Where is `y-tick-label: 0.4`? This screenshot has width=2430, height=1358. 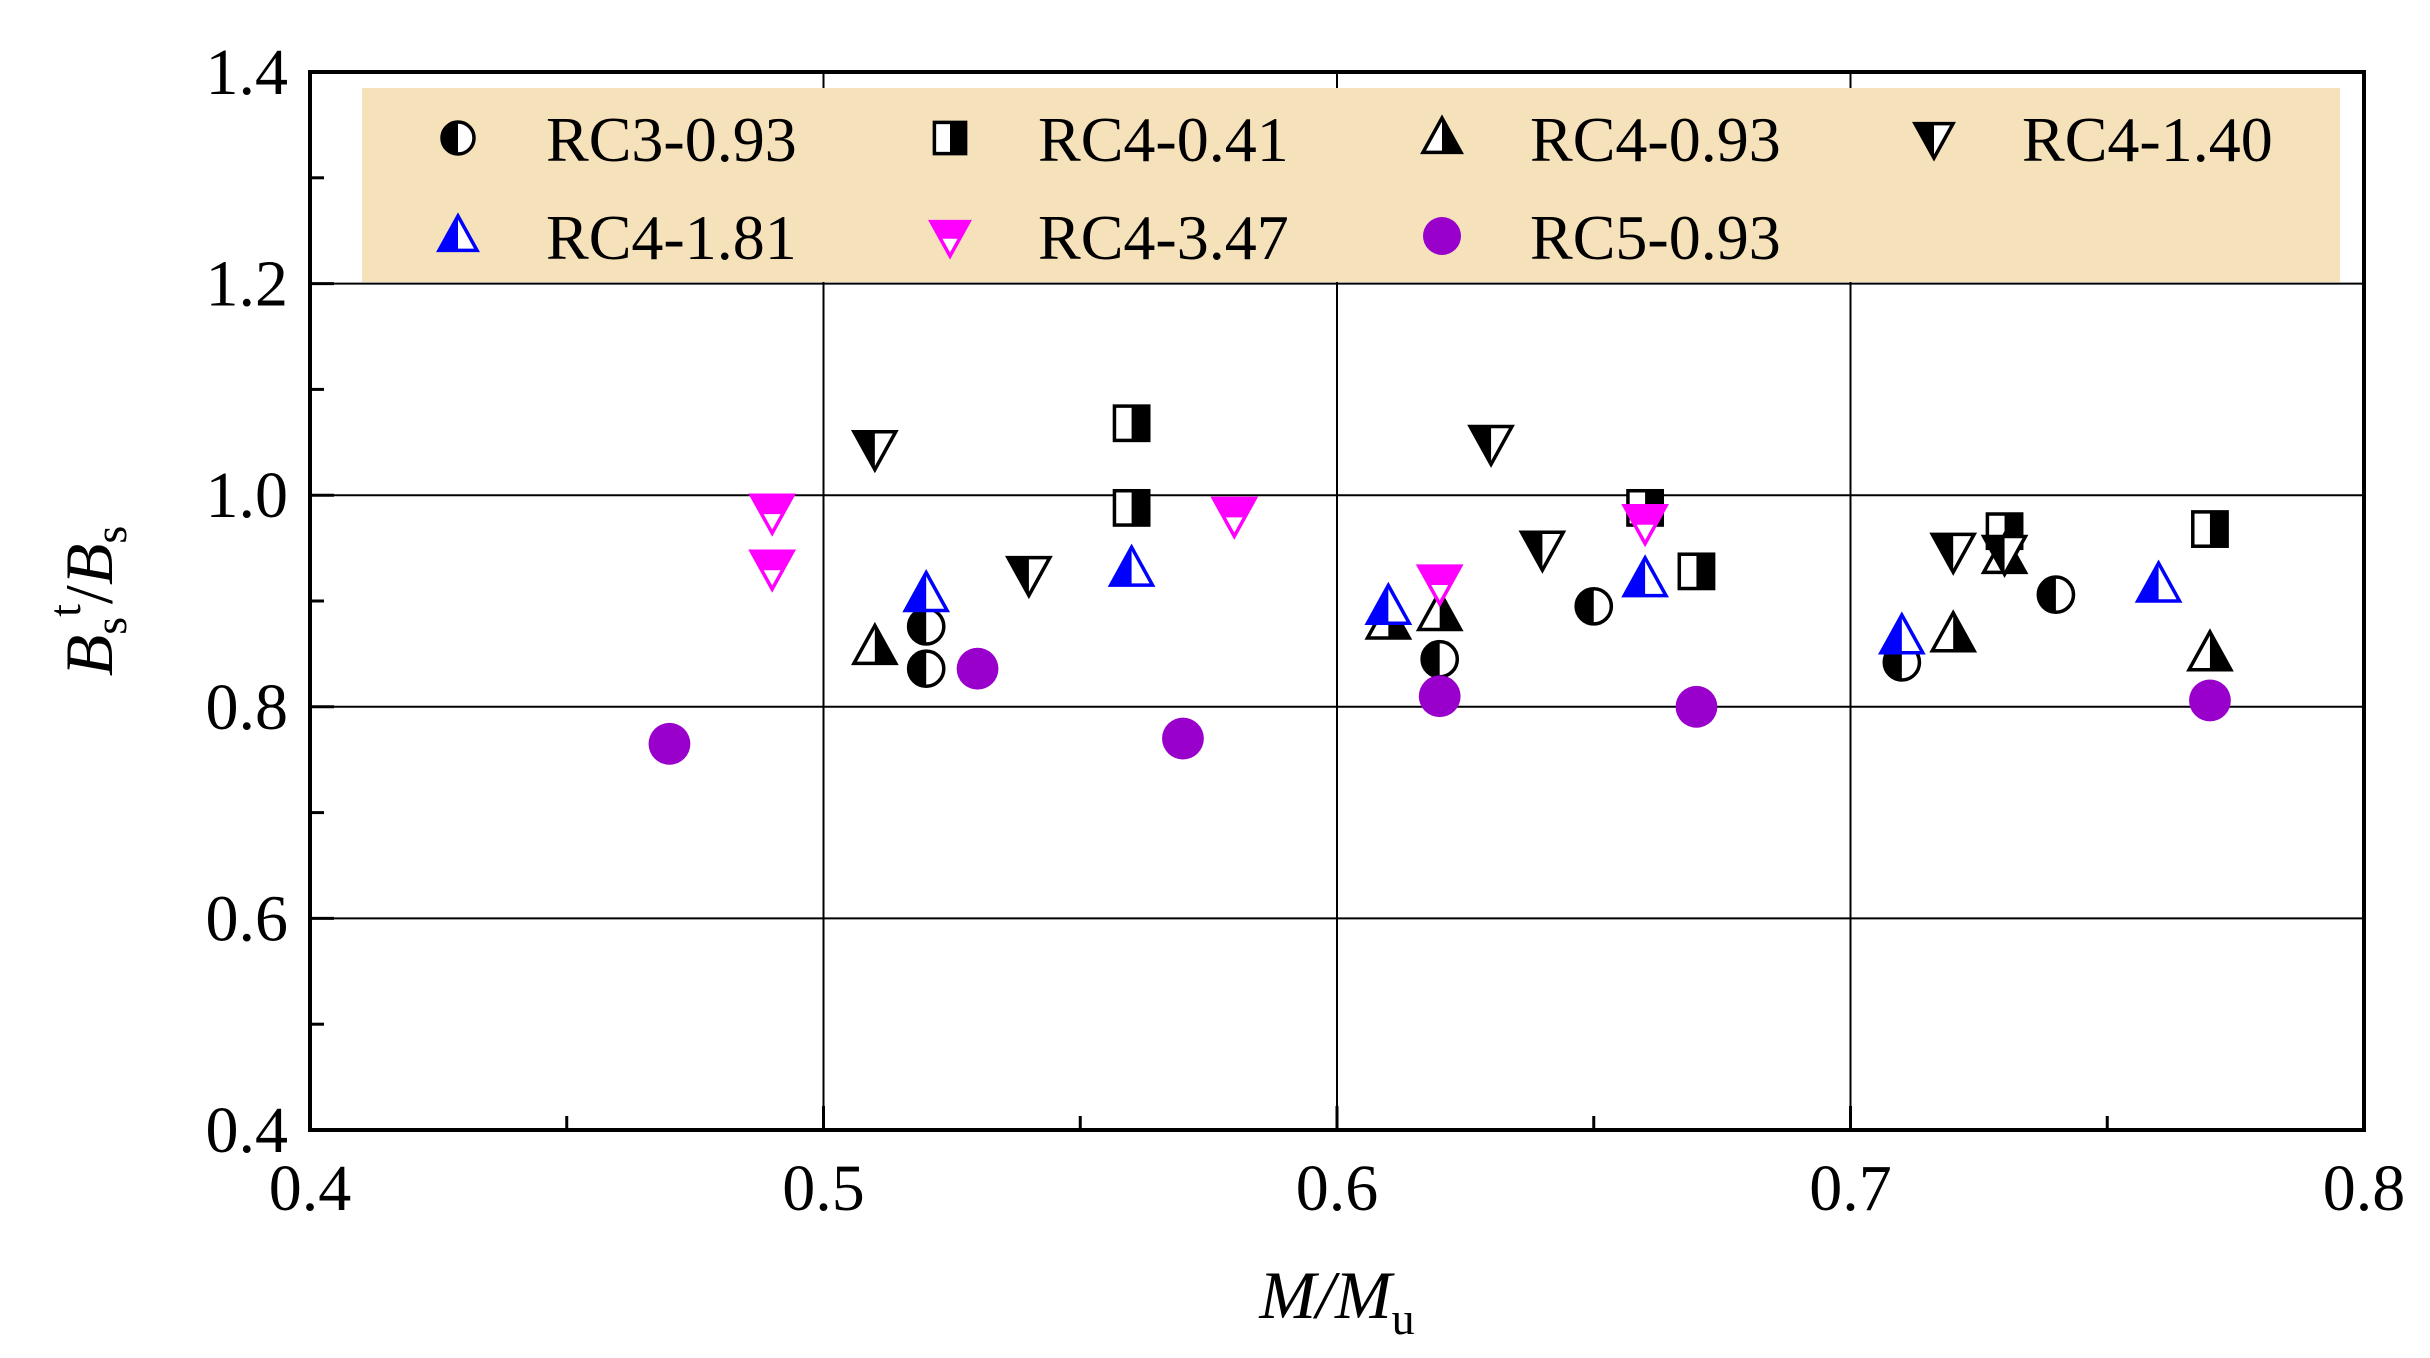
y-tick-label: 0.4 is located at coordinates (247, 1130).